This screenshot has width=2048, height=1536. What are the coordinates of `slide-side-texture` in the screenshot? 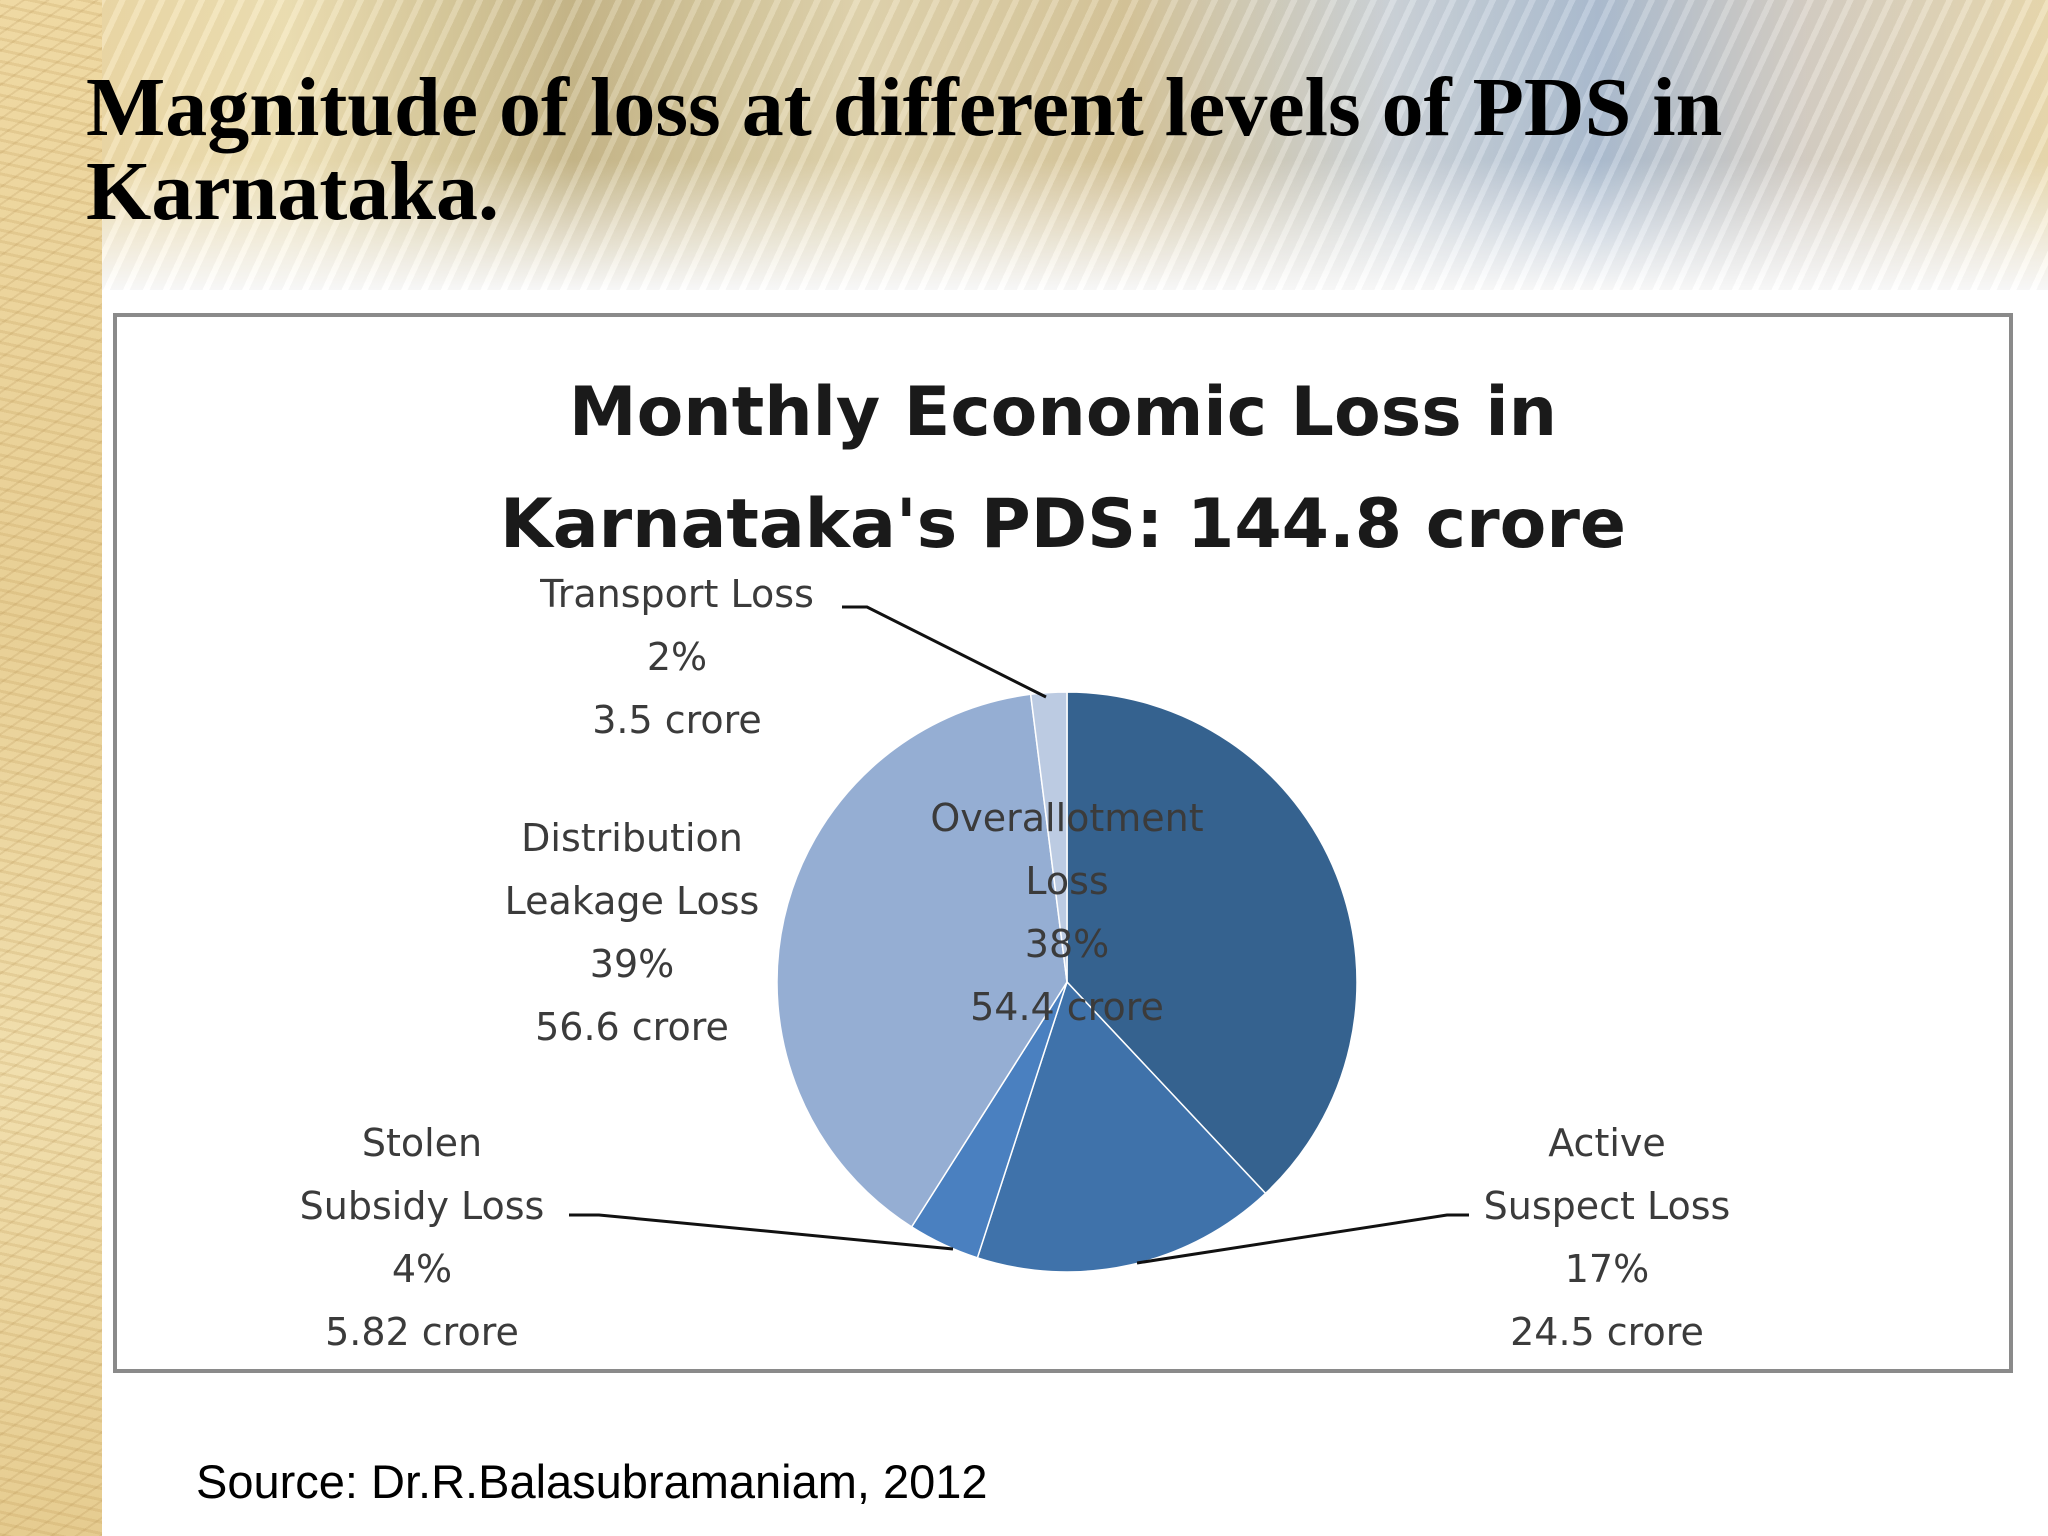 It's located at (51, 768).